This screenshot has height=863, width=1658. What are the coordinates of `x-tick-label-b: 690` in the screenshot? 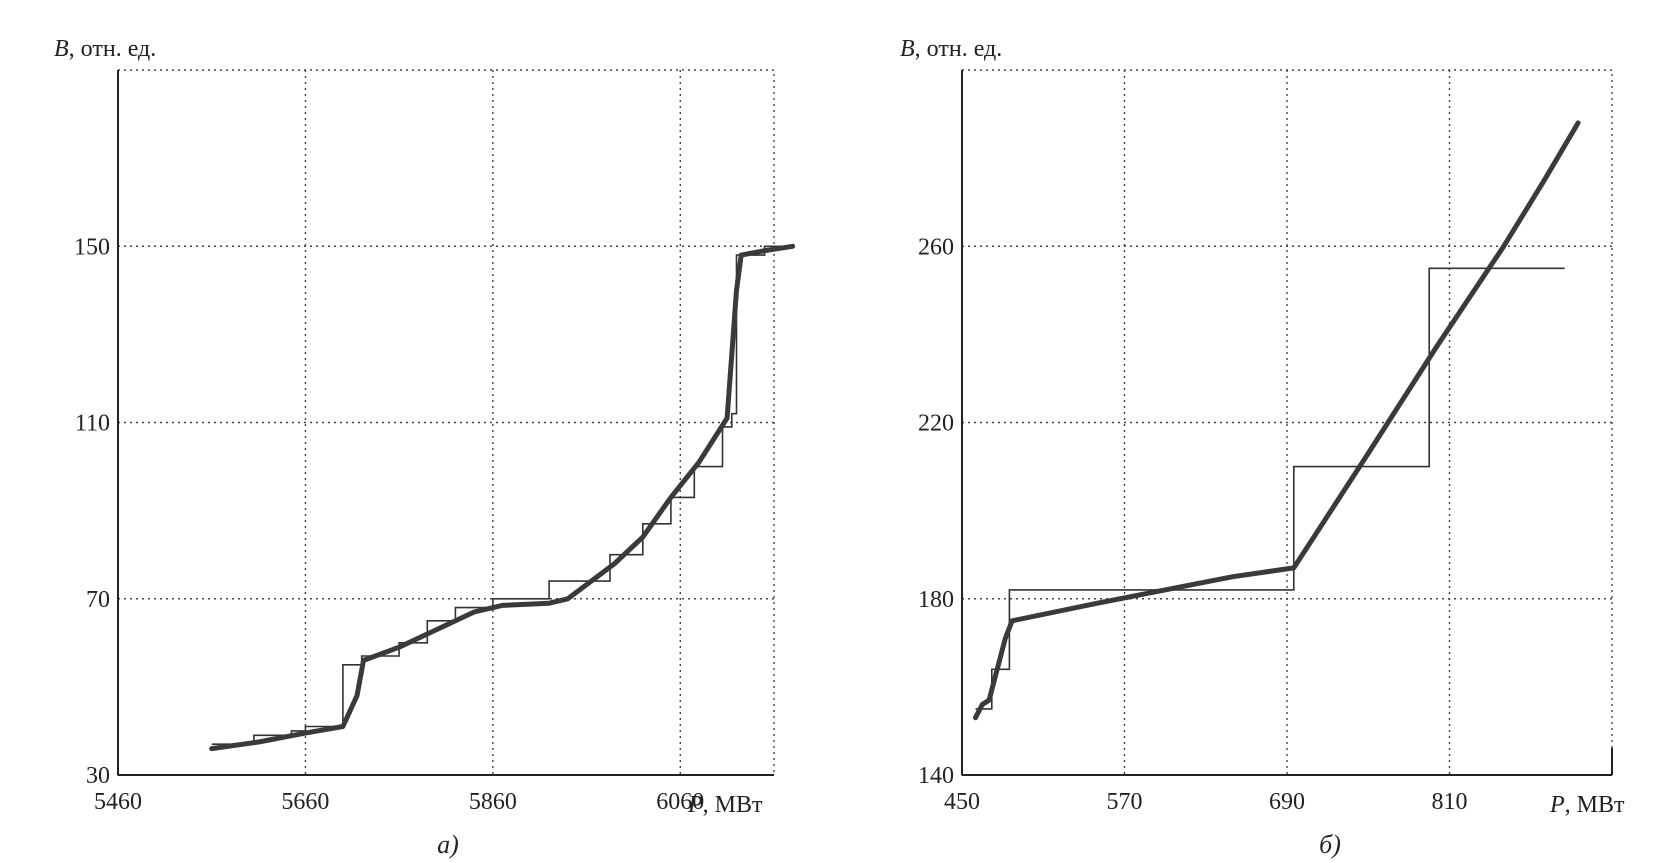 It's located at (1287, 802).